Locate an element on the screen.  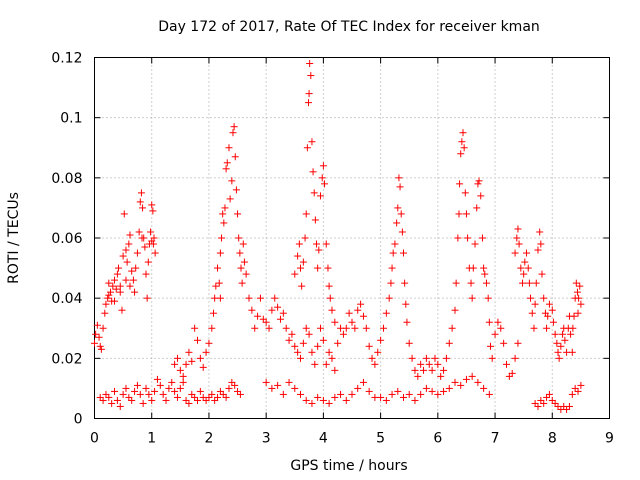
x-tick-label: 4 is located at coordinates (323, 439).